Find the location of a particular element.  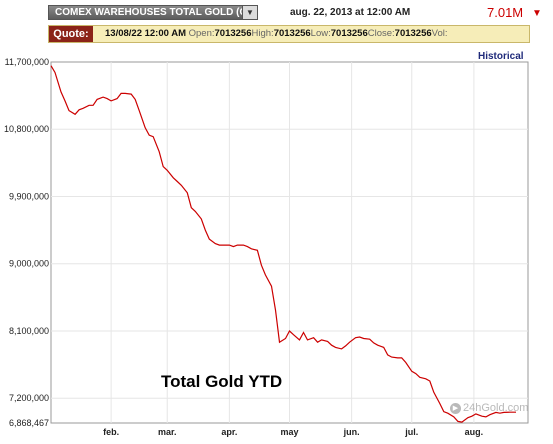

symbol-selector: COMEX WAREHOUSES TOTAL GOLD (C ▼ is located at coordinates (153, 12).